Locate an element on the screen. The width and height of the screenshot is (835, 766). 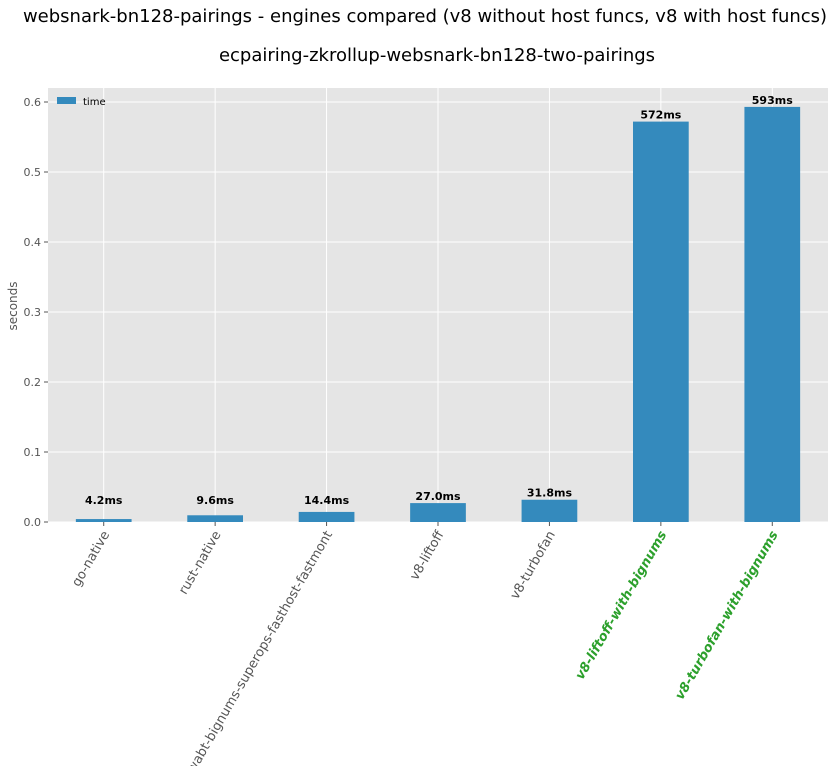
x-tick-label-go-native: go-native is located at coordinates (91, 559).